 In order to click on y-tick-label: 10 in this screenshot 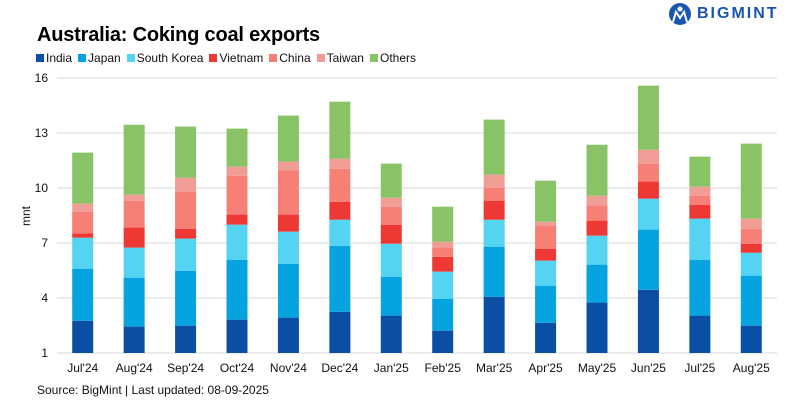, I will do `click(42, 188)`.